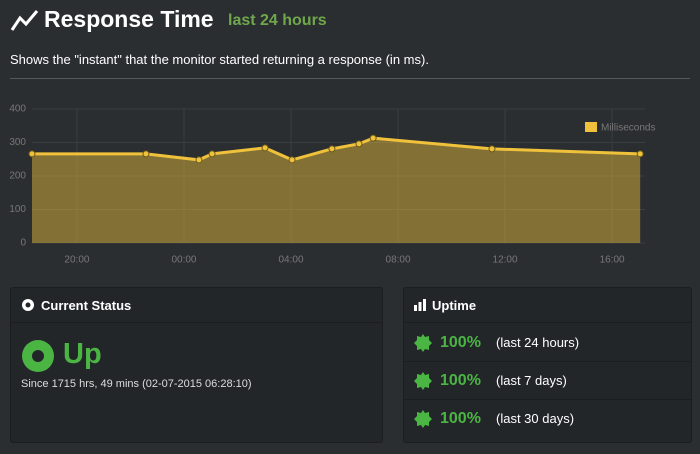 The height and width of the screenshot is (454, 700). Describe the element at coordinates (538, 342) in the screenshot. I see `uptime-period: (last 24 hours)` at that location.